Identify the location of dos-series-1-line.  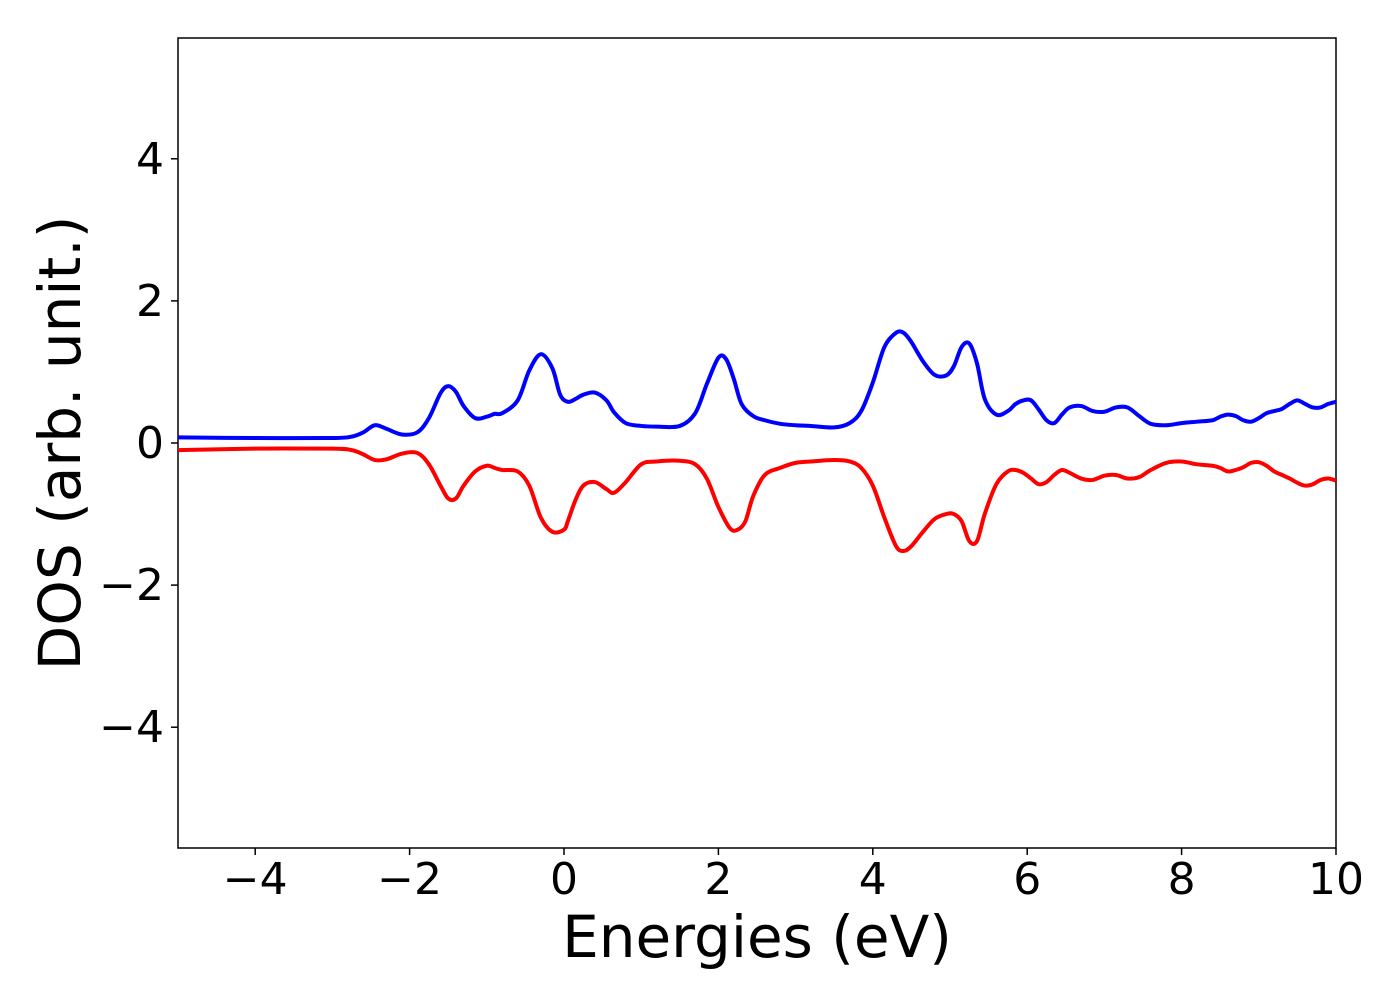
(757, 385).